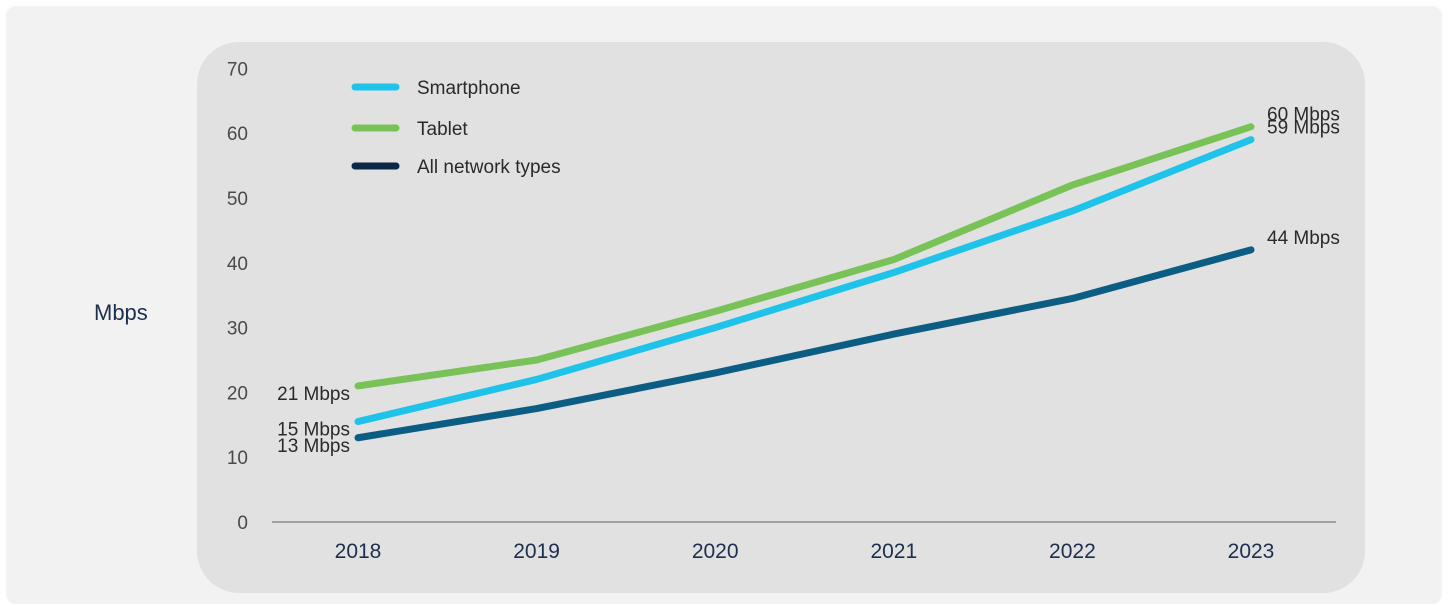 The height and width of the screenshot is (606, 1448). Describe the element at coordinates (237, 69) in the screenshot. I see `y-tick-label: 70` at that location.